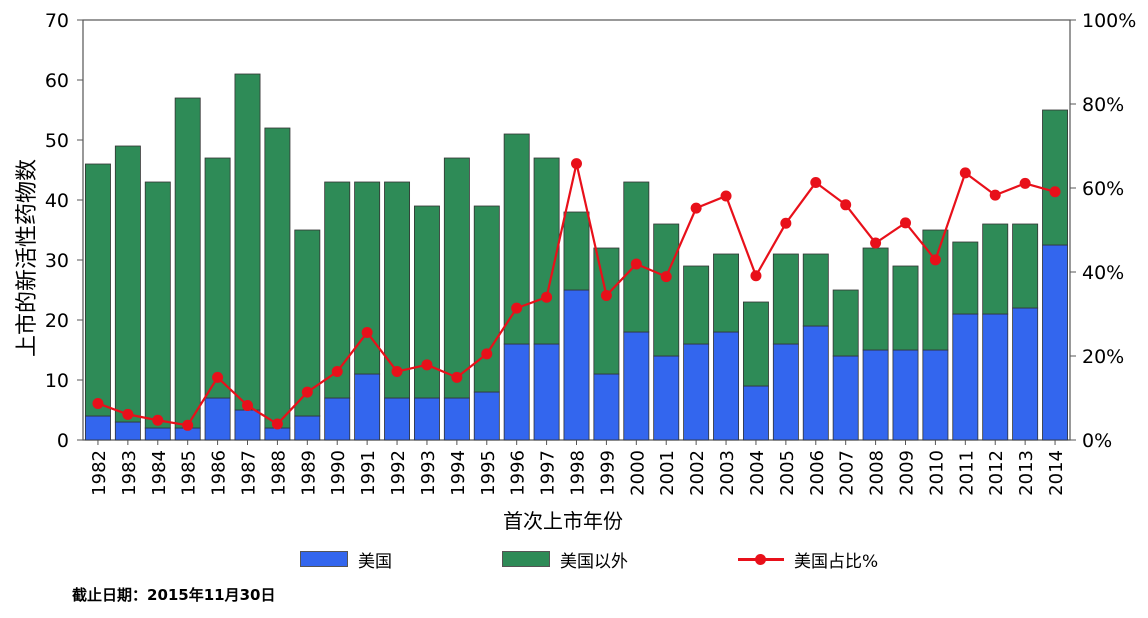 This screenshot has width=1148, height=618. Describe the element at coordinates (1055, 342) in the screenshot. I see `bar-us-2014` at that location.